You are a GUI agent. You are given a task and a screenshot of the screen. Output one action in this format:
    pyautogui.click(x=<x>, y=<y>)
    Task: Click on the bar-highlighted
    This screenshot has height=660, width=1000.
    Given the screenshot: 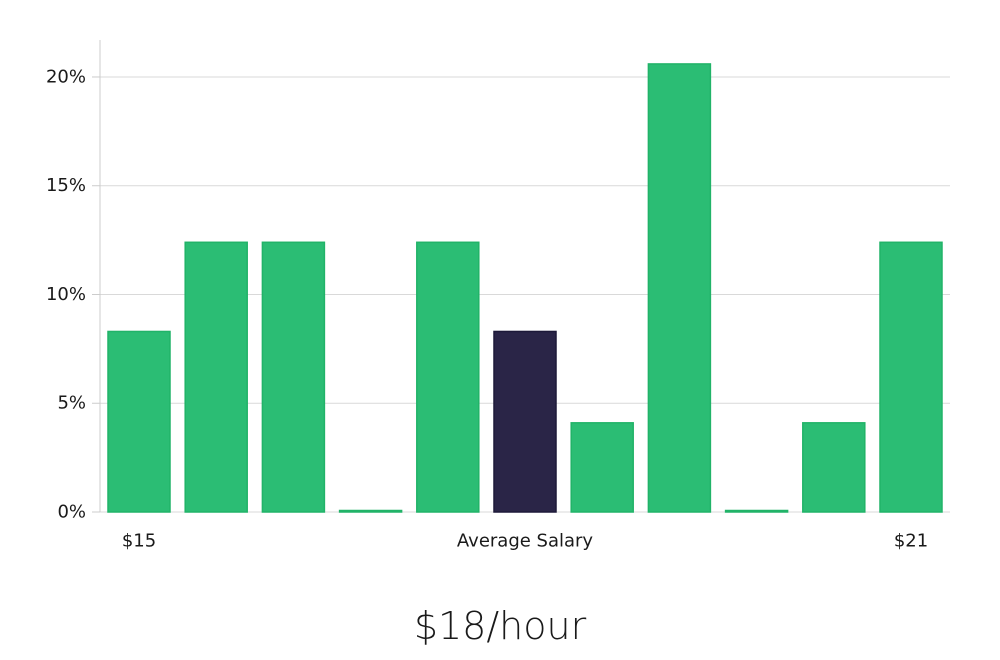 What is the action you would take?
    pyautogui.click(x=525, y=421)
    